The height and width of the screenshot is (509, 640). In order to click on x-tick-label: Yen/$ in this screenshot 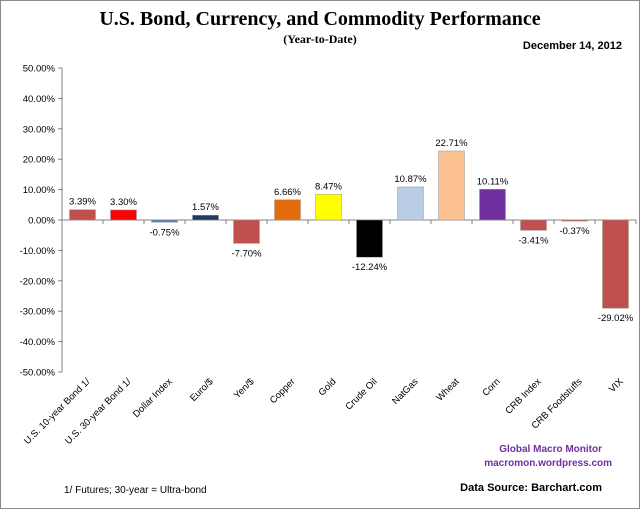, I will do `click(244, 388)`.